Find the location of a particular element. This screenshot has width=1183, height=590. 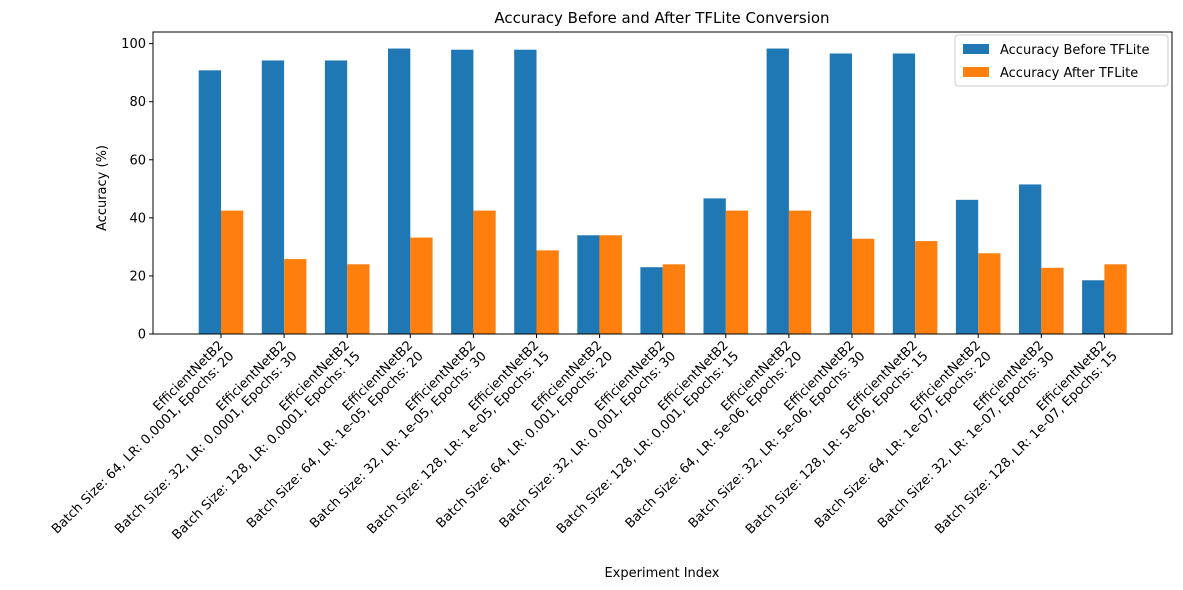

y-tick-label-0: 0 is located at coordinates (142, 335).